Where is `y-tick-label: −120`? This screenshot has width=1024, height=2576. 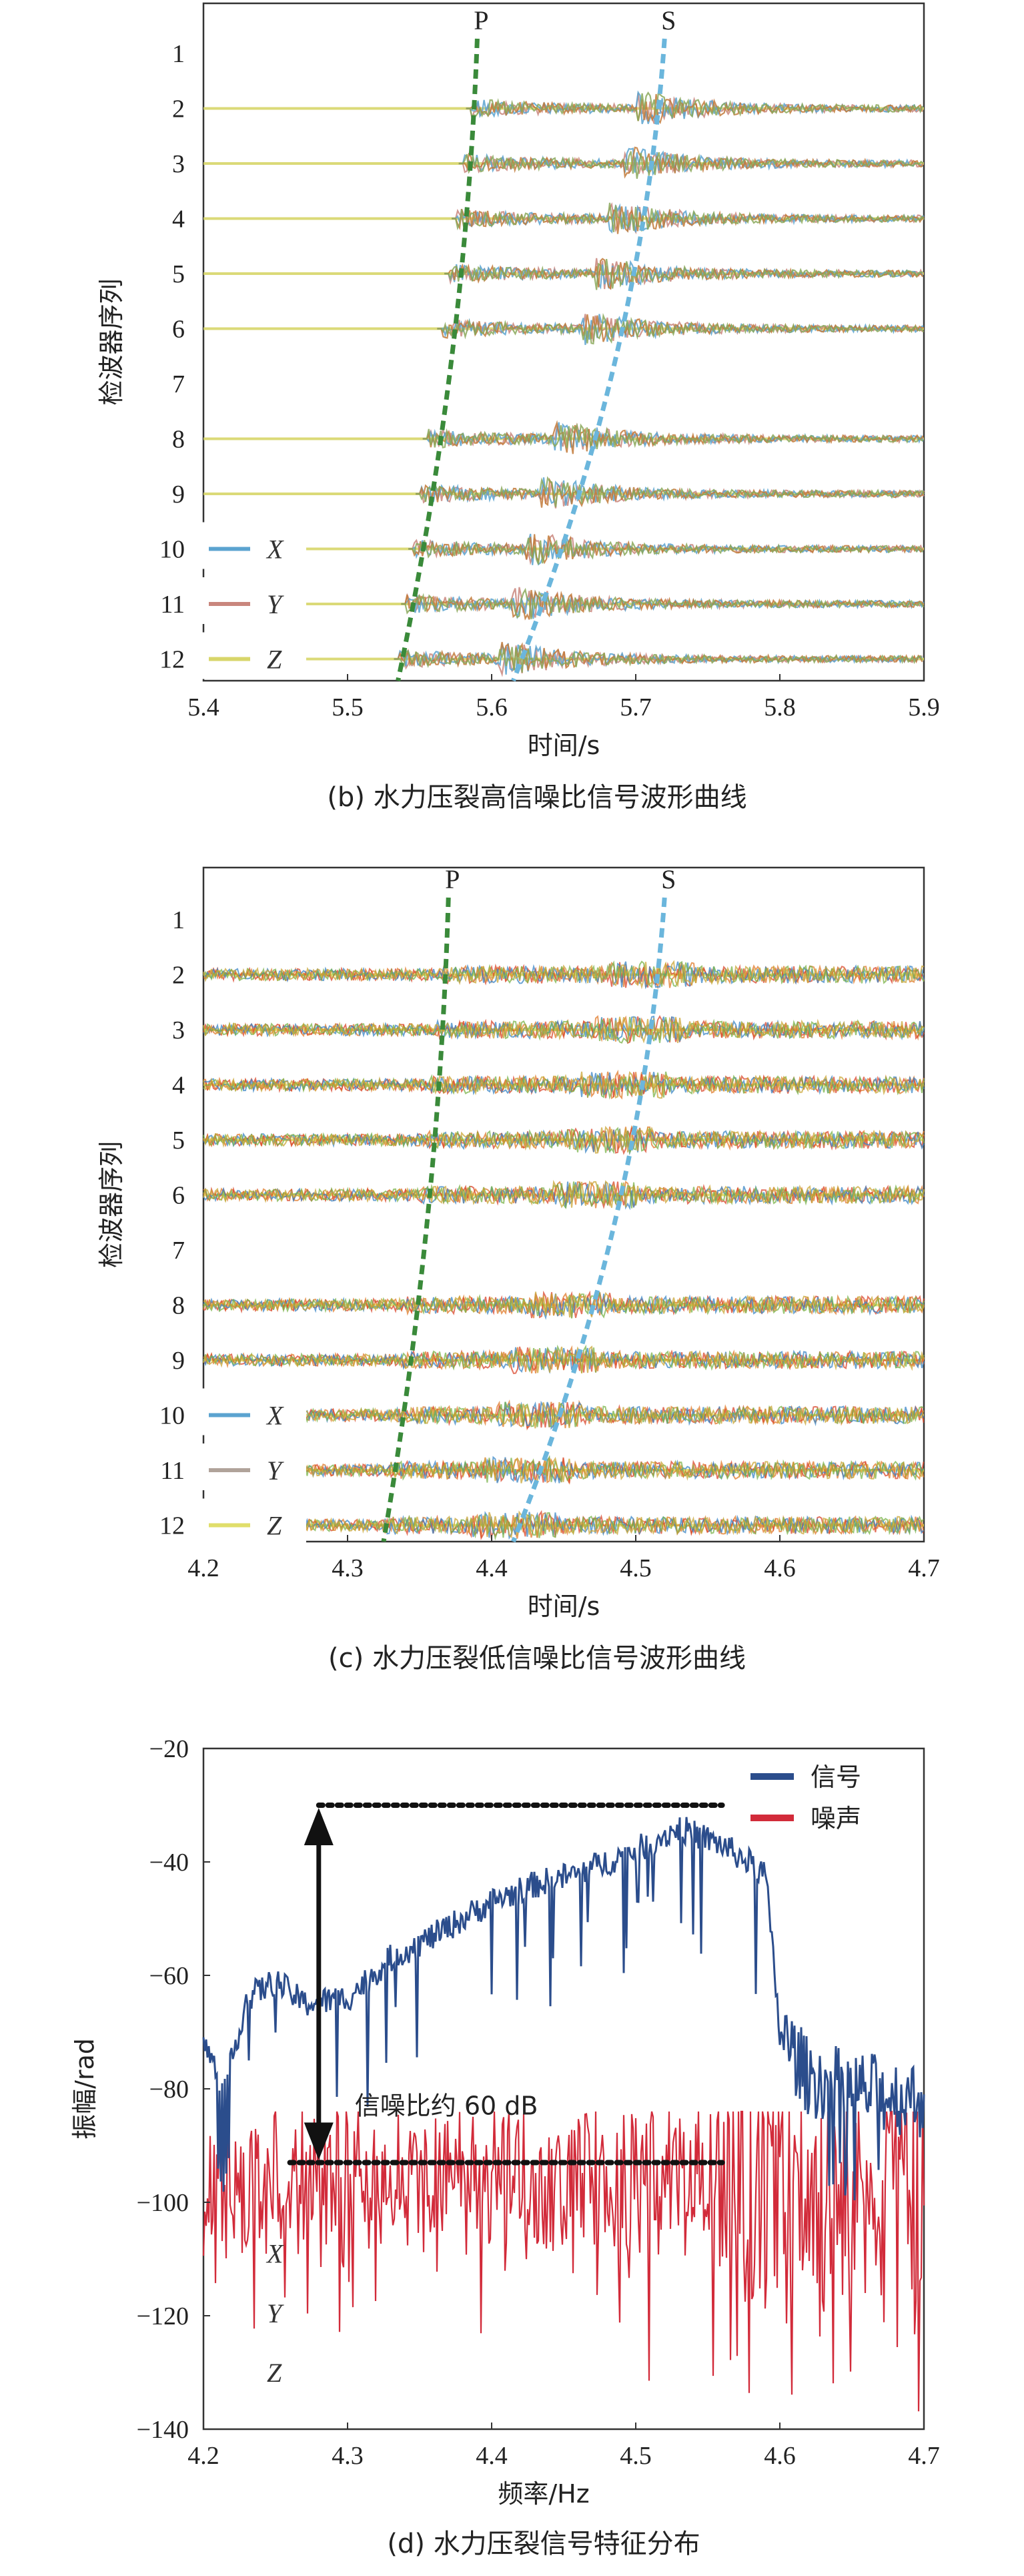
y-tick-label: −120 is located at coordinates (163, 2316).